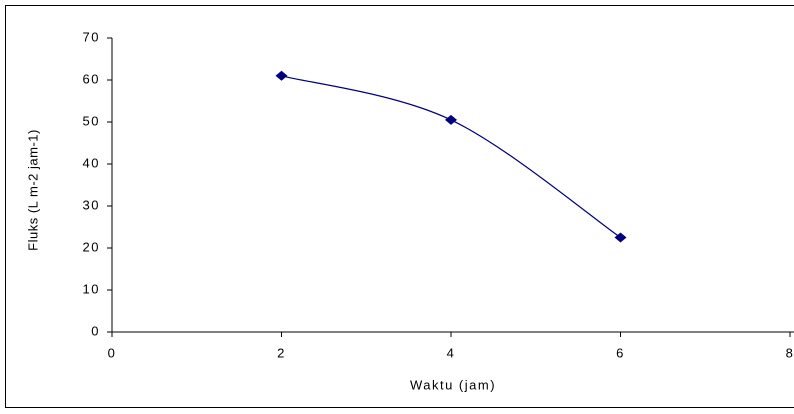  Describe the element at coordinates (91, 246) in the screenshot. I see `y-tick-label: 20` at that location.